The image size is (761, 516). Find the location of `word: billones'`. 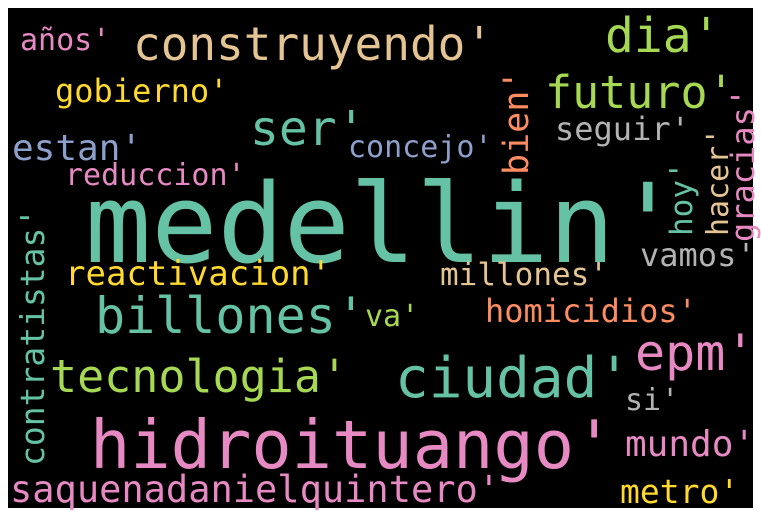

word: billones' is located at coordinates (230, 316).